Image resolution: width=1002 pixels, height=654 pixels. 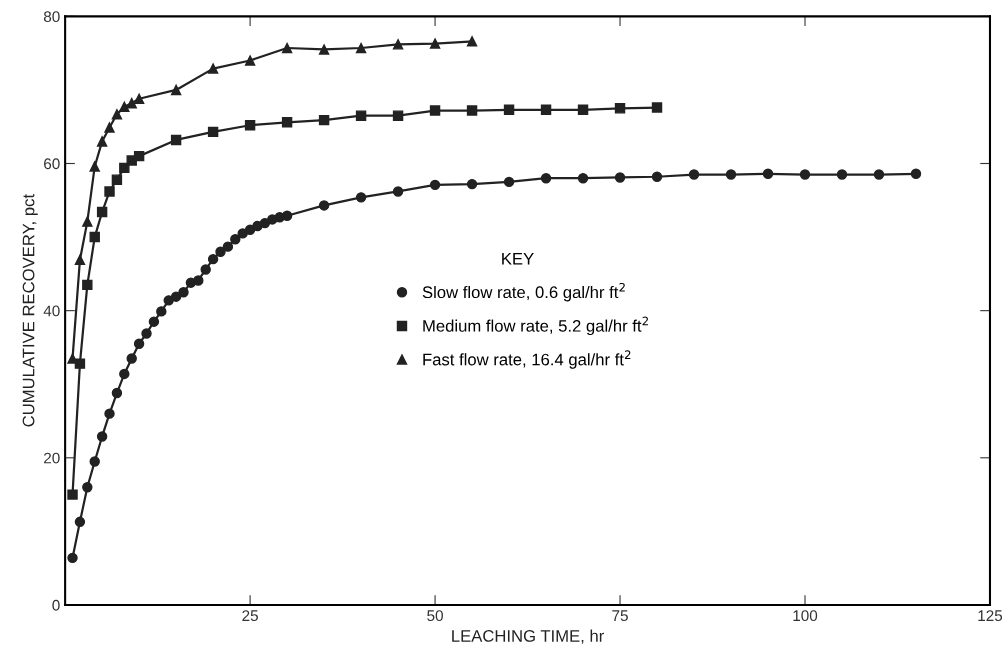 What do you see at coordinates (535, 326) in the screenshot?
I see `legend-label: Medium flow rate, 5.2 gal/hr ft$^{2}$` at bounding box center [535, 326].